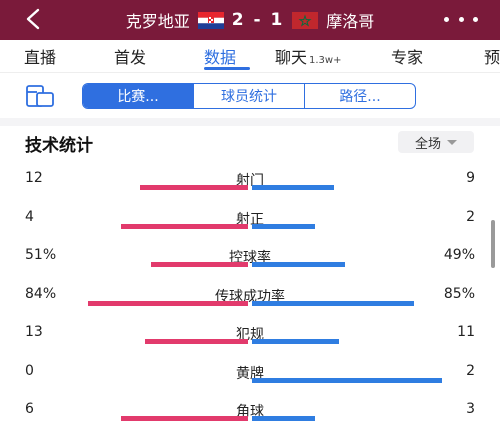 This screenshot has width=500, height=440. Describe the element at coordinates (220, 57) in the screenshot. I see `tab-data: 数据` at that location.